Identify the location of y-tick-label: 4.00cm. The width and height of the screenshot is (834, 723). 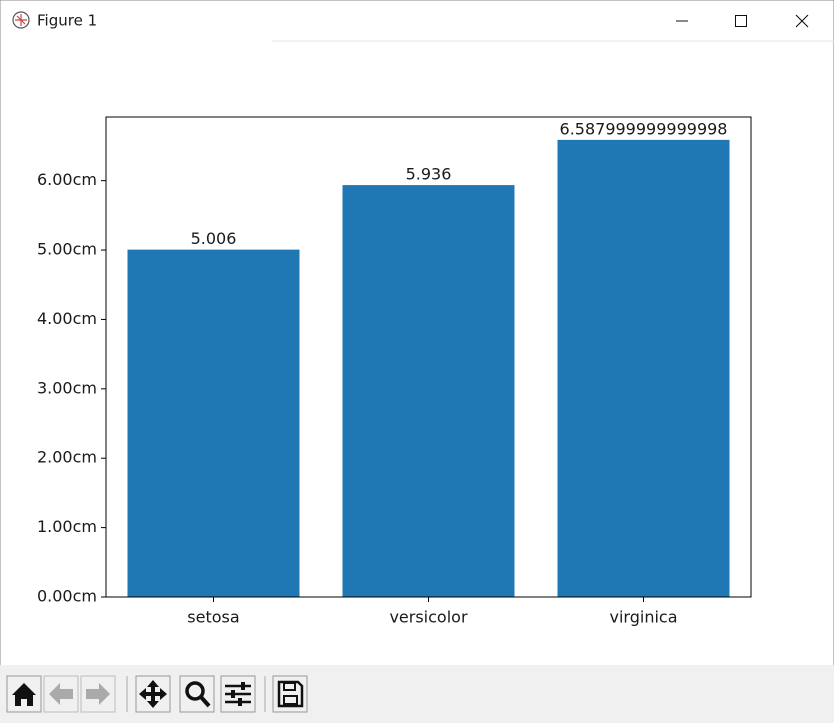
(67, 318).